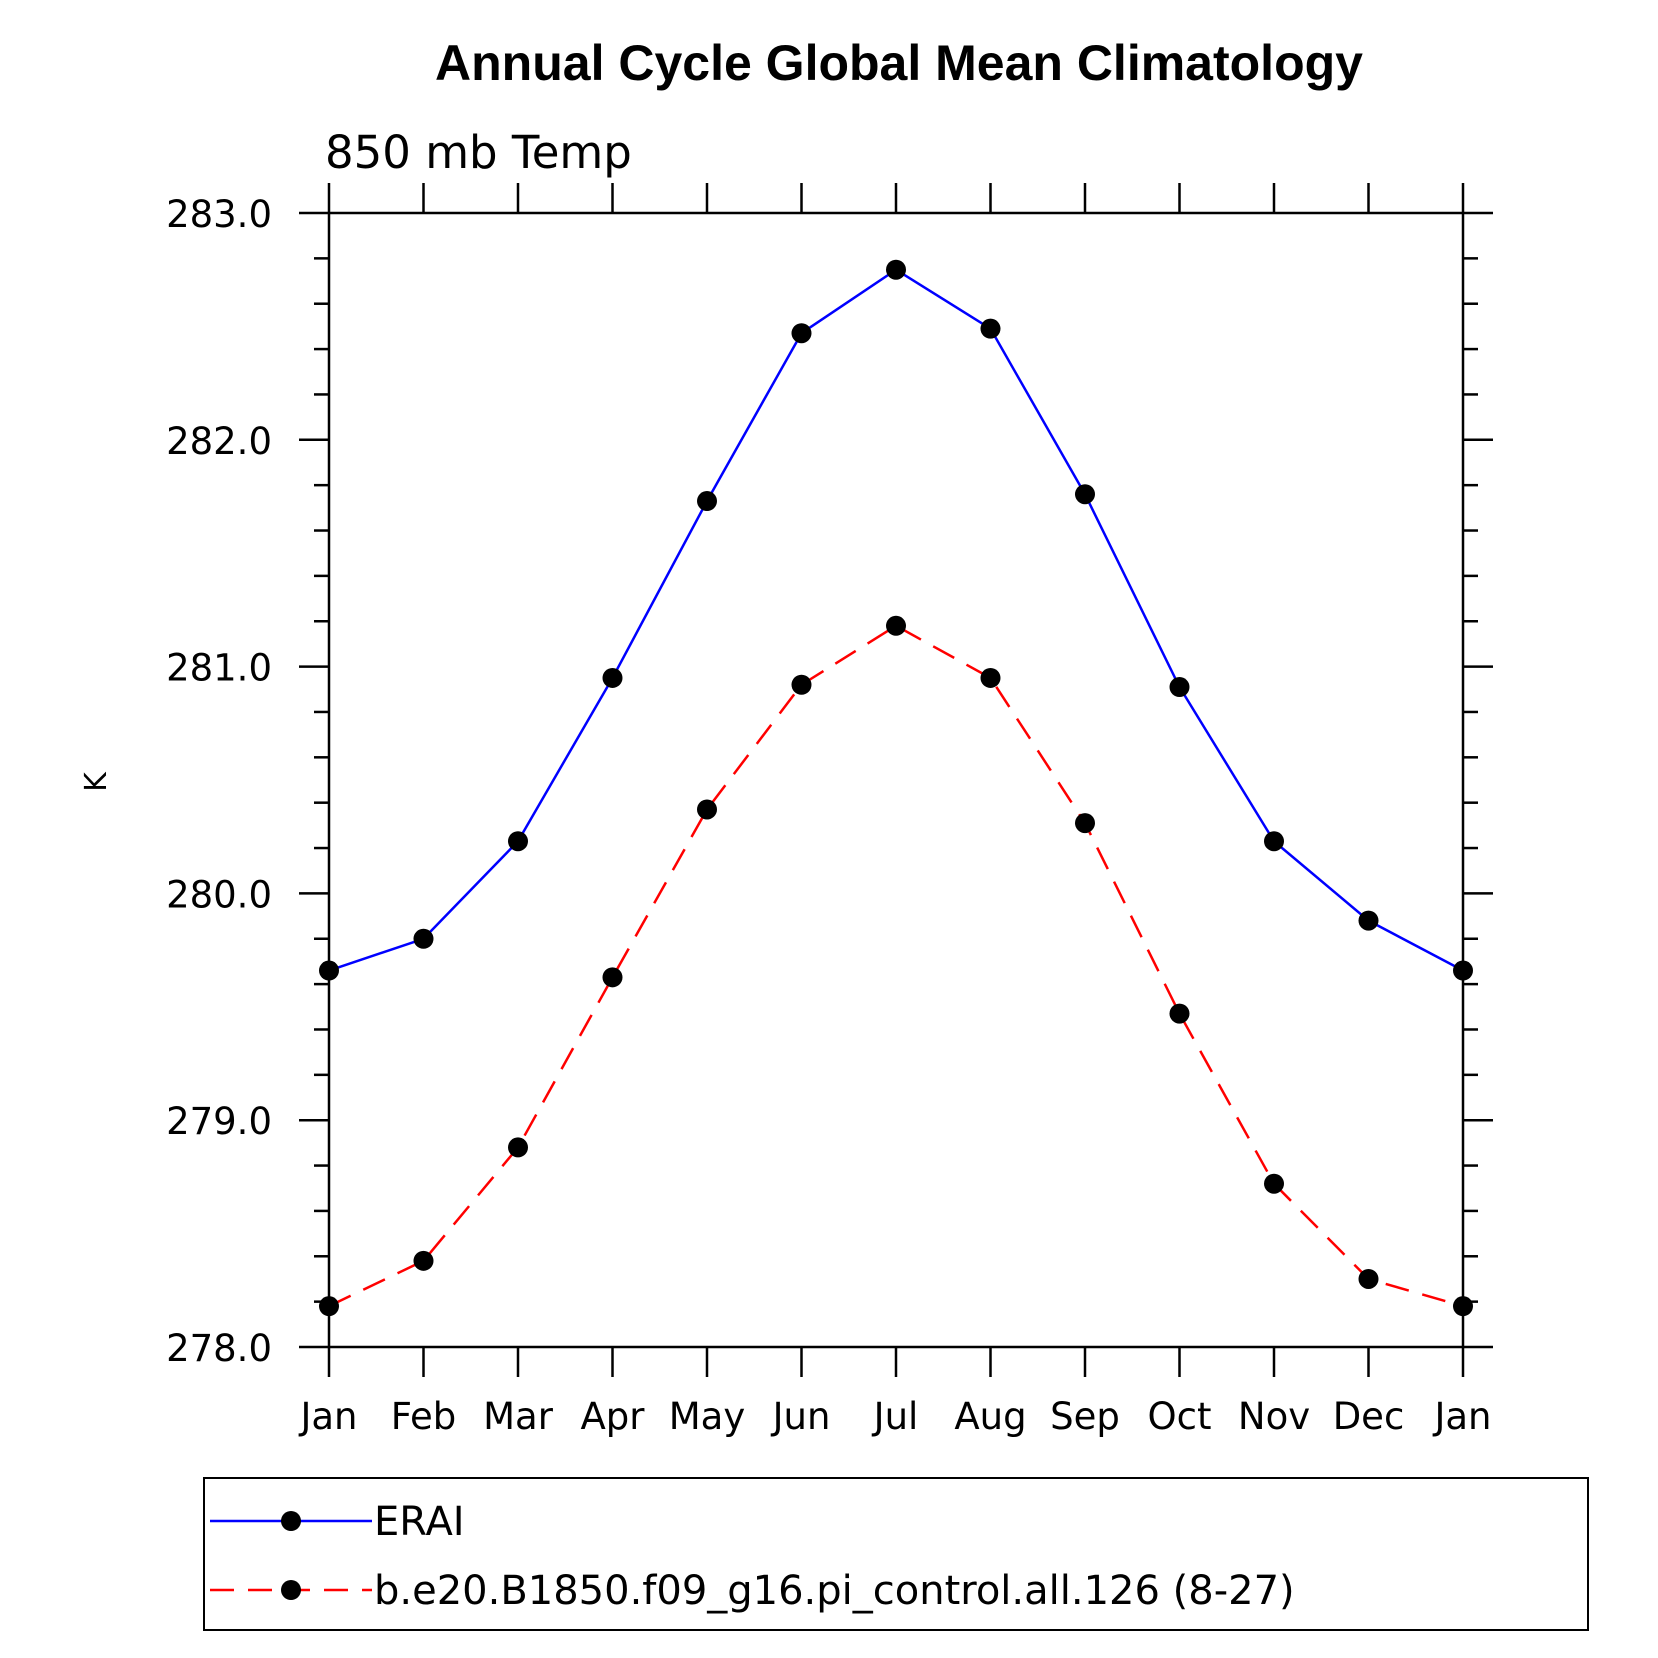  I want to click on legend-marker-model, so click(291, 1590).